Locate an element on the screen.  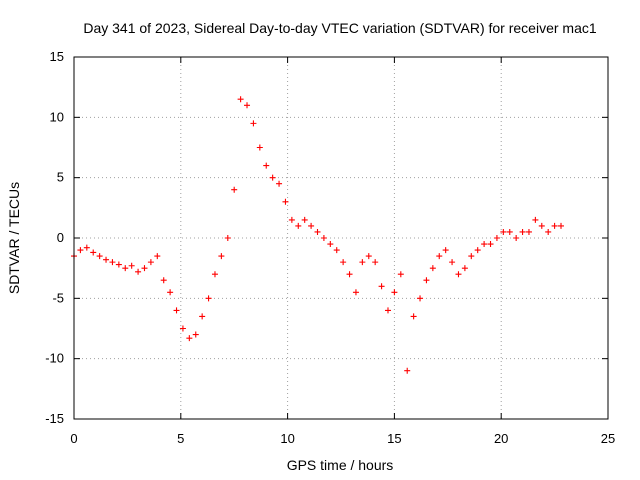
y-axis-label: SDTVAR / TECUs is located at coordinates (14, 238).